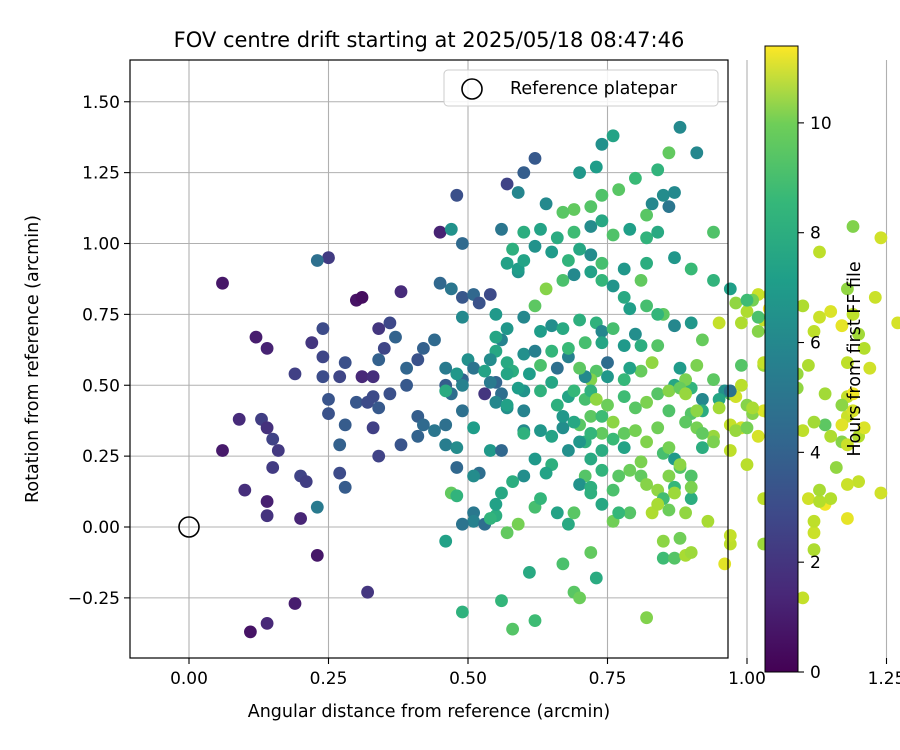  Describe the element at coordinates (101, 103) in the screenshot. I see `y-tick-label: 1.50` at that location.